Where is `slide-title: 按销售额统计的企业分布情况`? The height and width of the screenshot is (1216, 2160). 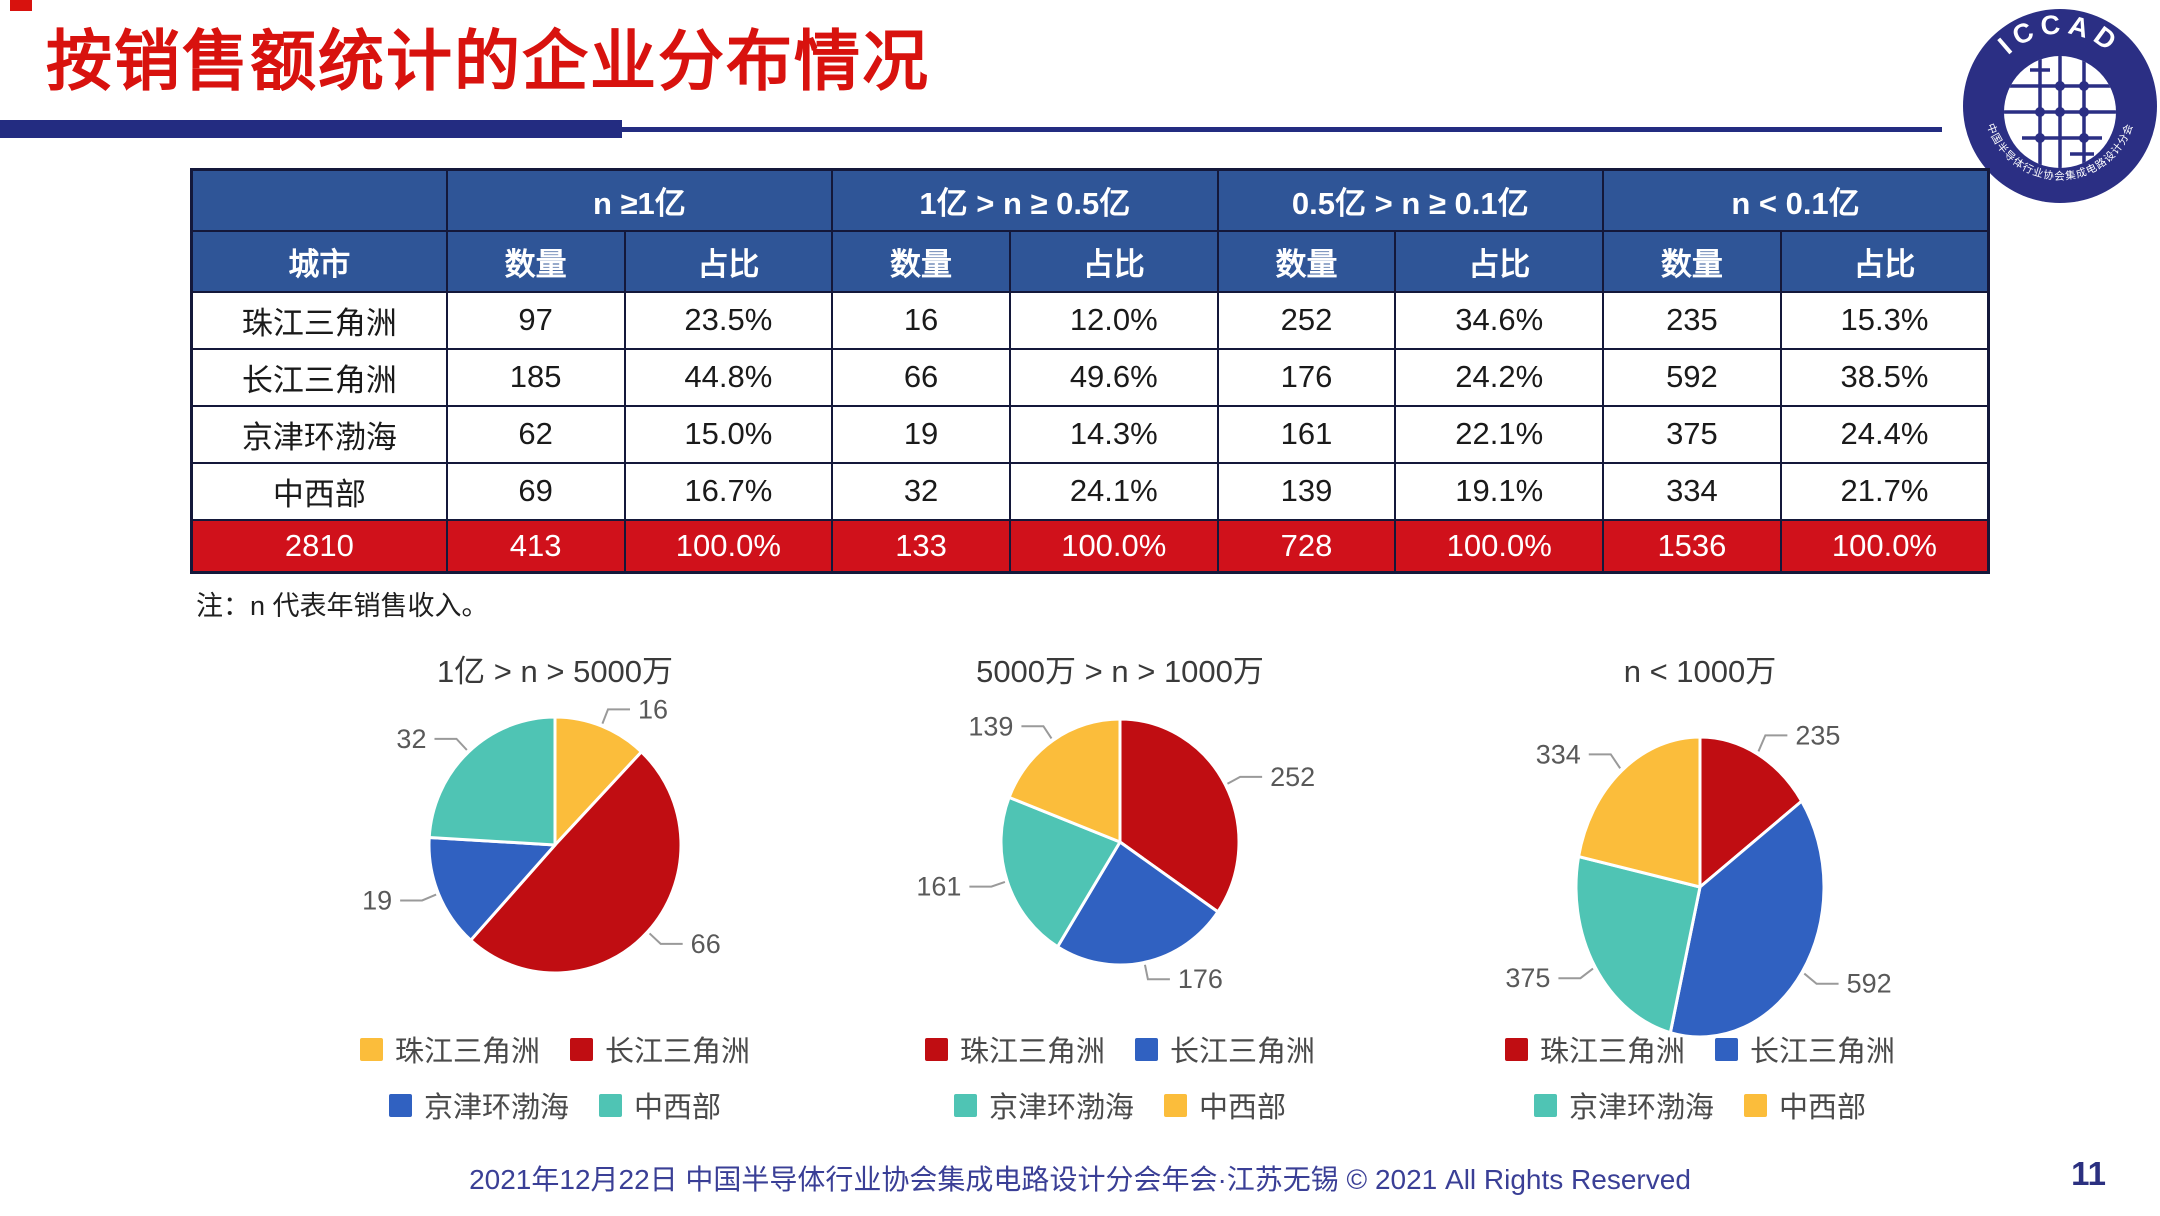 slide-title: 按销售额统计的企业分布情况 is located at coordinates (488, 61).